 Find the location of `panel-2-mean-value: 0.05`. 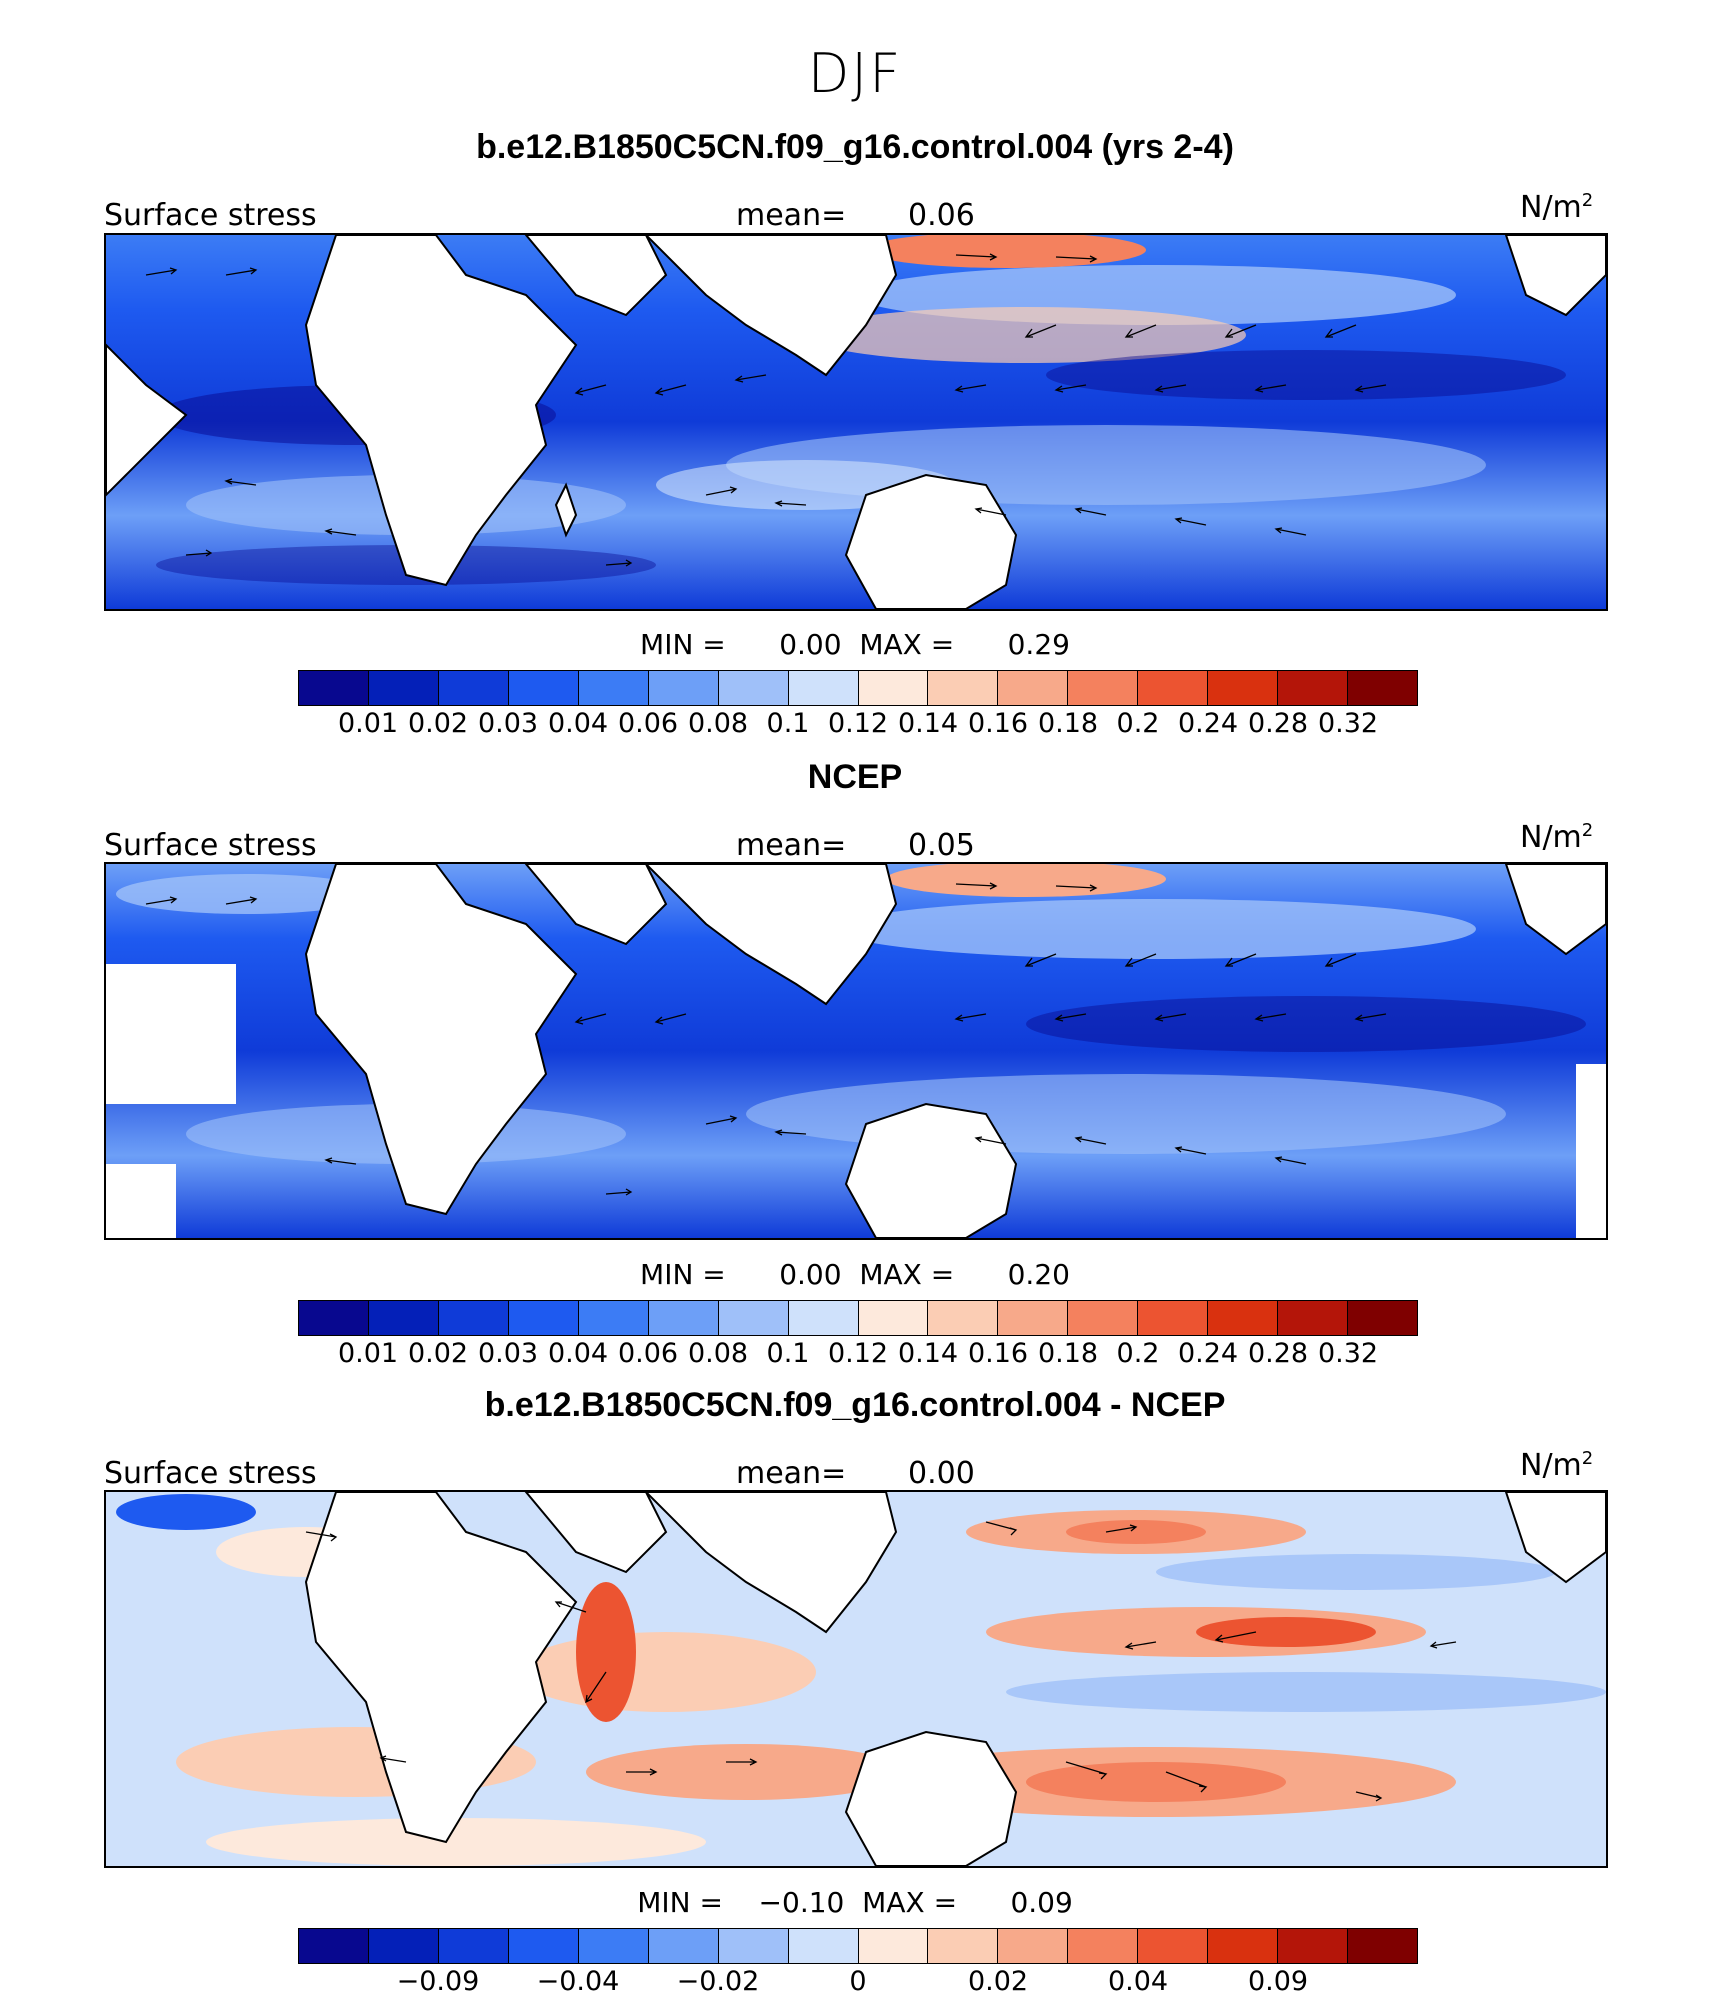

panel-2-mean-value: 0.05 is located at coordinates (941, 845).